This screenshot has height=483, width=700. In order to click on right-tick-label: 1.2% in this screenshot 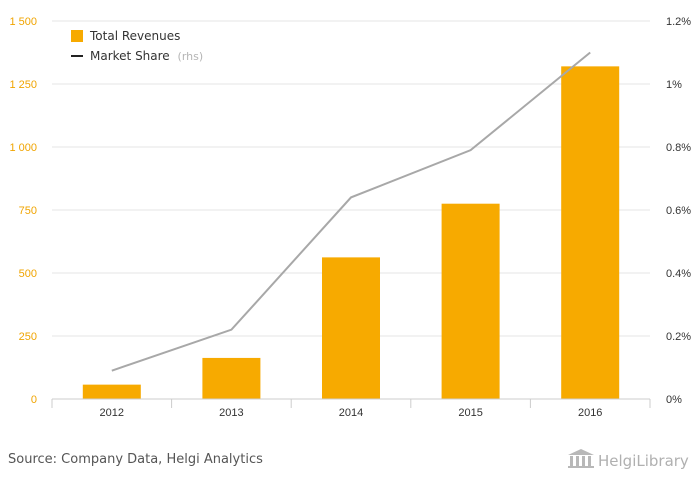, I will do `click(678, 22)`.